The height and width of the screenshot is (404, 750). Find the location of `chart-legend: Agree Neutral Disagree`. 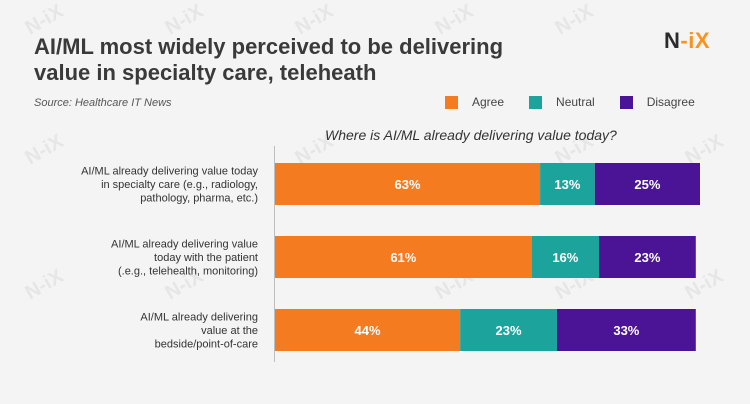

chart-legend: Agree Neutral Disagree is located at coordinates (570, 102).